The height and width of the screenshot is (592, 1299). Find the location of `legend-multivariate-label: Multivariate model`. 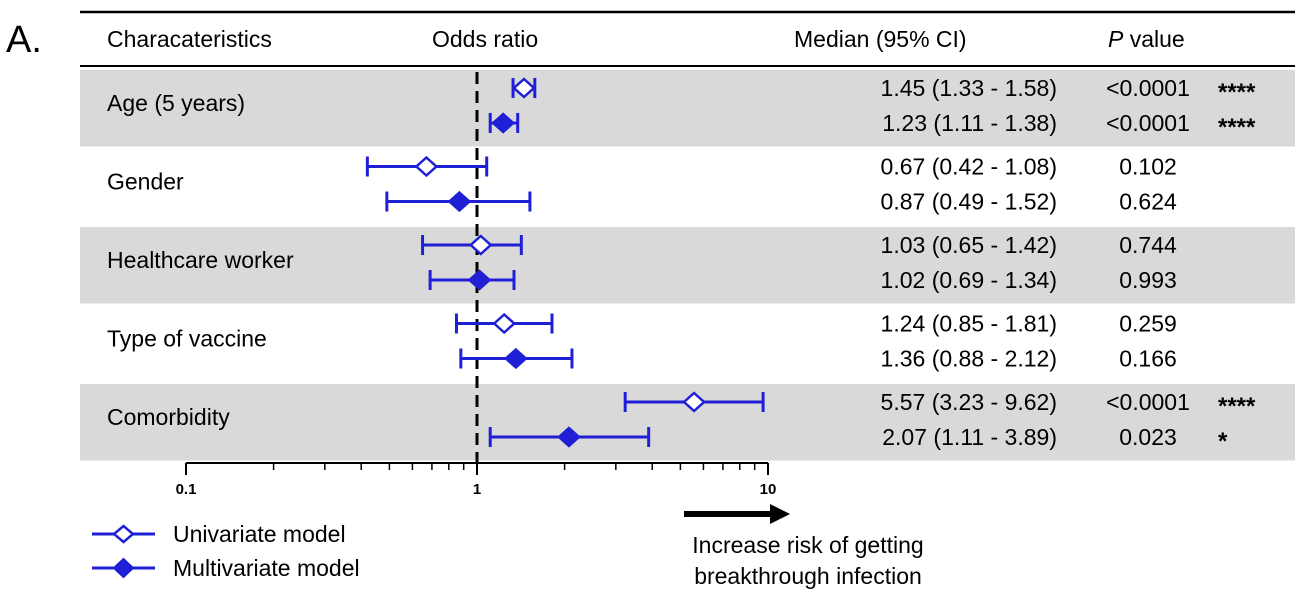

legend-multivariate-label: Multivariate model is located at coordinates (266, 568).